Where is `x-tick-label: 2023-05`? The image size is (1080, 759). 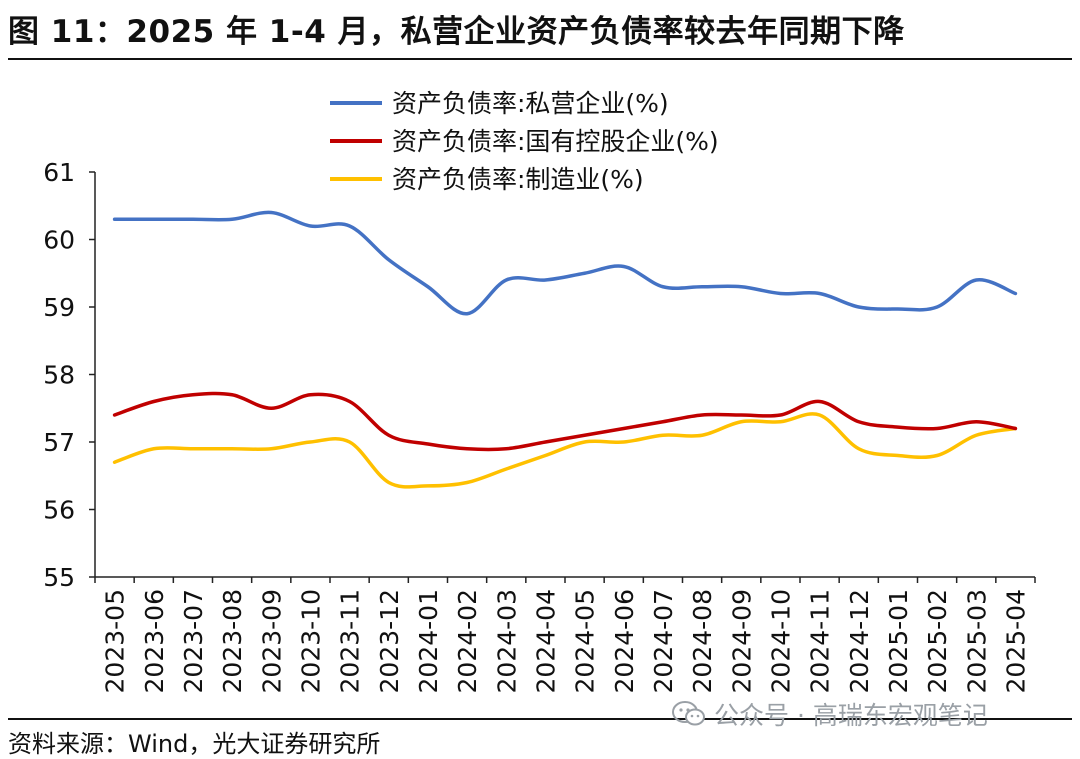 x-tick-label: 2023-05 is located at coordinates (115, 641).